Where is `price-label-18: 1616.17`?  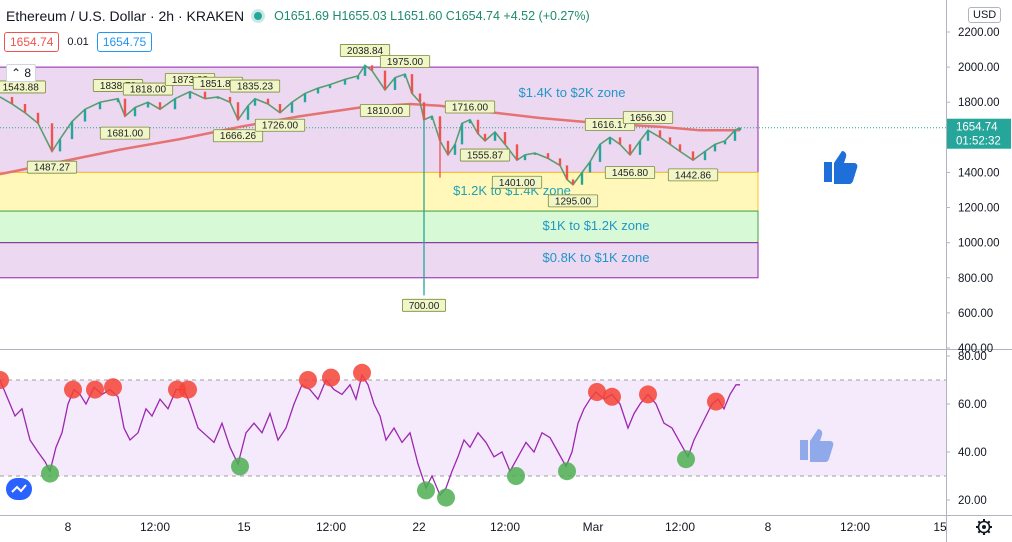
price-label-18: 1616.17 is located at coordinates (610, 125).